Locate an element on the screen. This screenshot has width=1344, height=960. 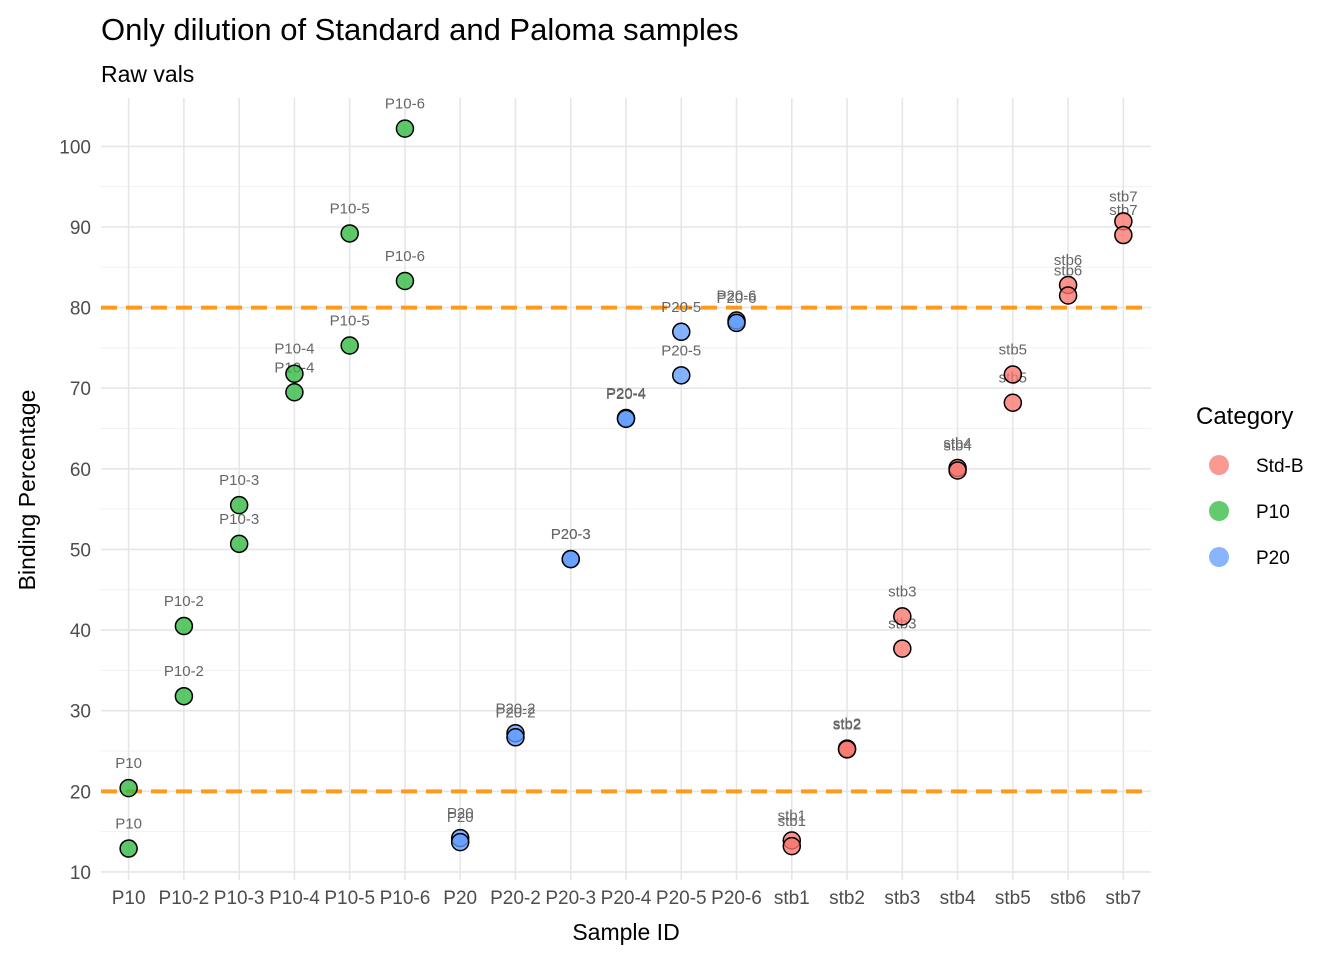
x-tick-label: P20-3 is located at coordinates (570, 898).